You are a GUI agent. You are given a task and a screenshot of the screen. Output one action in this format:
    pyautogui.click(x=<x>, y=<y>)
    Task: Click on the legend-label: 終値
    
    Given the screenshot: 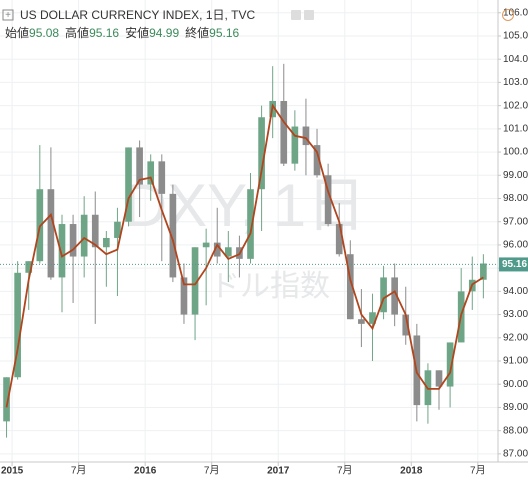 What is the action you would take?
    pyautogui.click(x=197, y=32)
    